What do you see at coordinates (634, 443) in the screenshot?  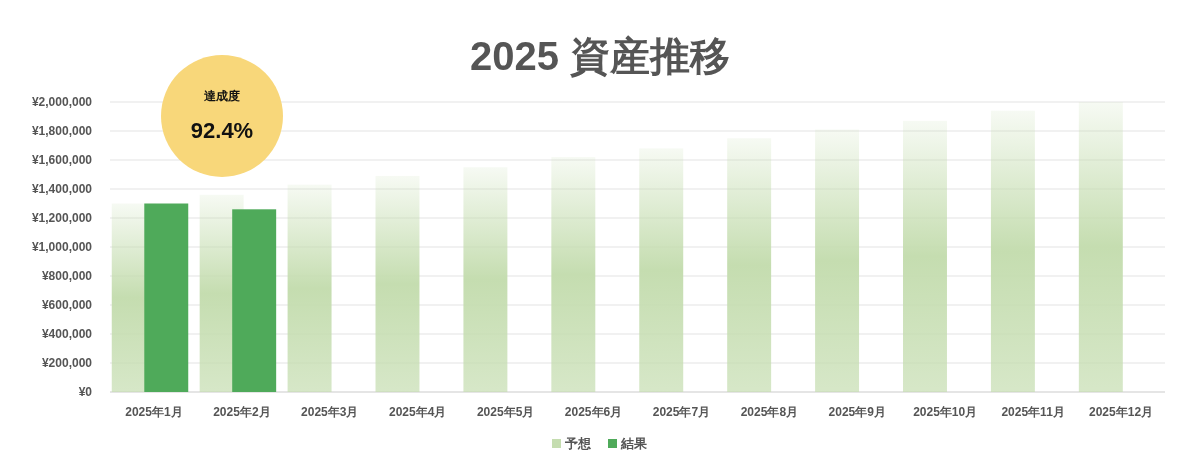 I see `legend-label: 結果` at bounding box center [634, 443].